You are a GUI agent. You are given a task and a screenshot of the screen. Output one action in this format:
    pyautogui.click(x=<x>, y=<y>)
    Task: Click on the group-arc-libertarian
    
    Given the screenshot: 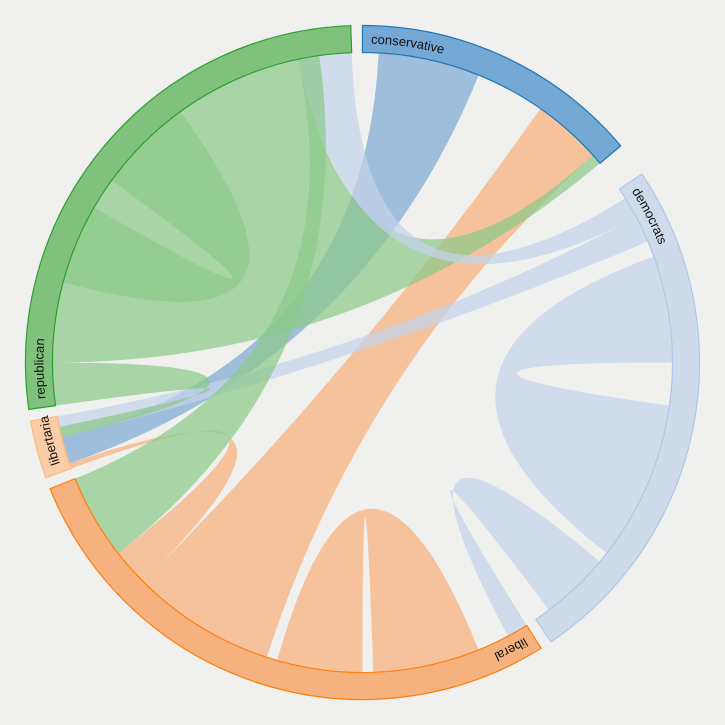 What is the action you would take?
    pyautogui.click(x=50, y=447)
    